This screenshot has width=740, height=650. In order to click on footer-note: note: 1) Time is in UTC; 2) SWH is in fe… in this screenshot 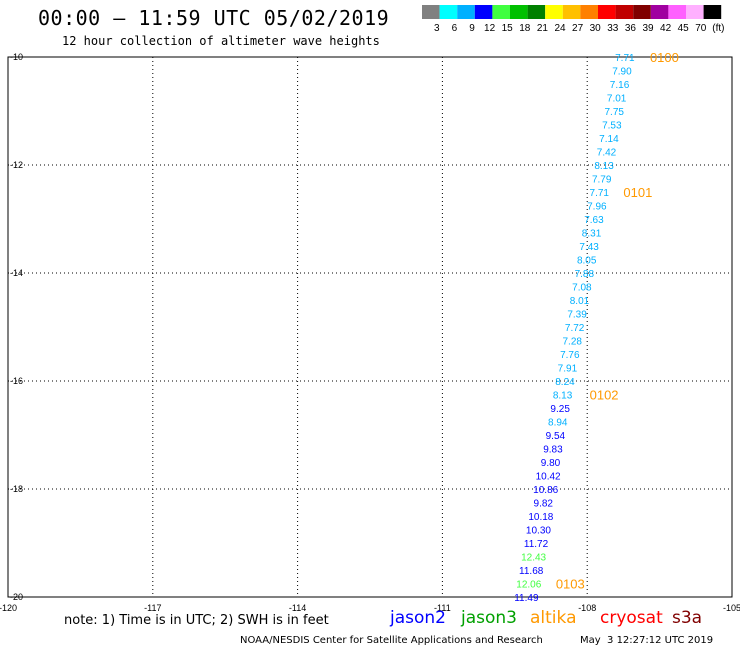, I will do `click(196, 620)`.